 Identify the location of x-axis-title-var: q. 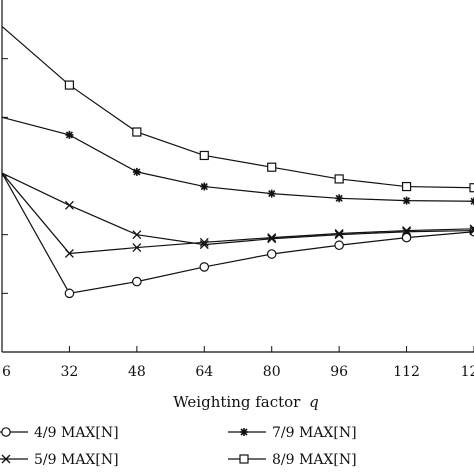
(314, 402).